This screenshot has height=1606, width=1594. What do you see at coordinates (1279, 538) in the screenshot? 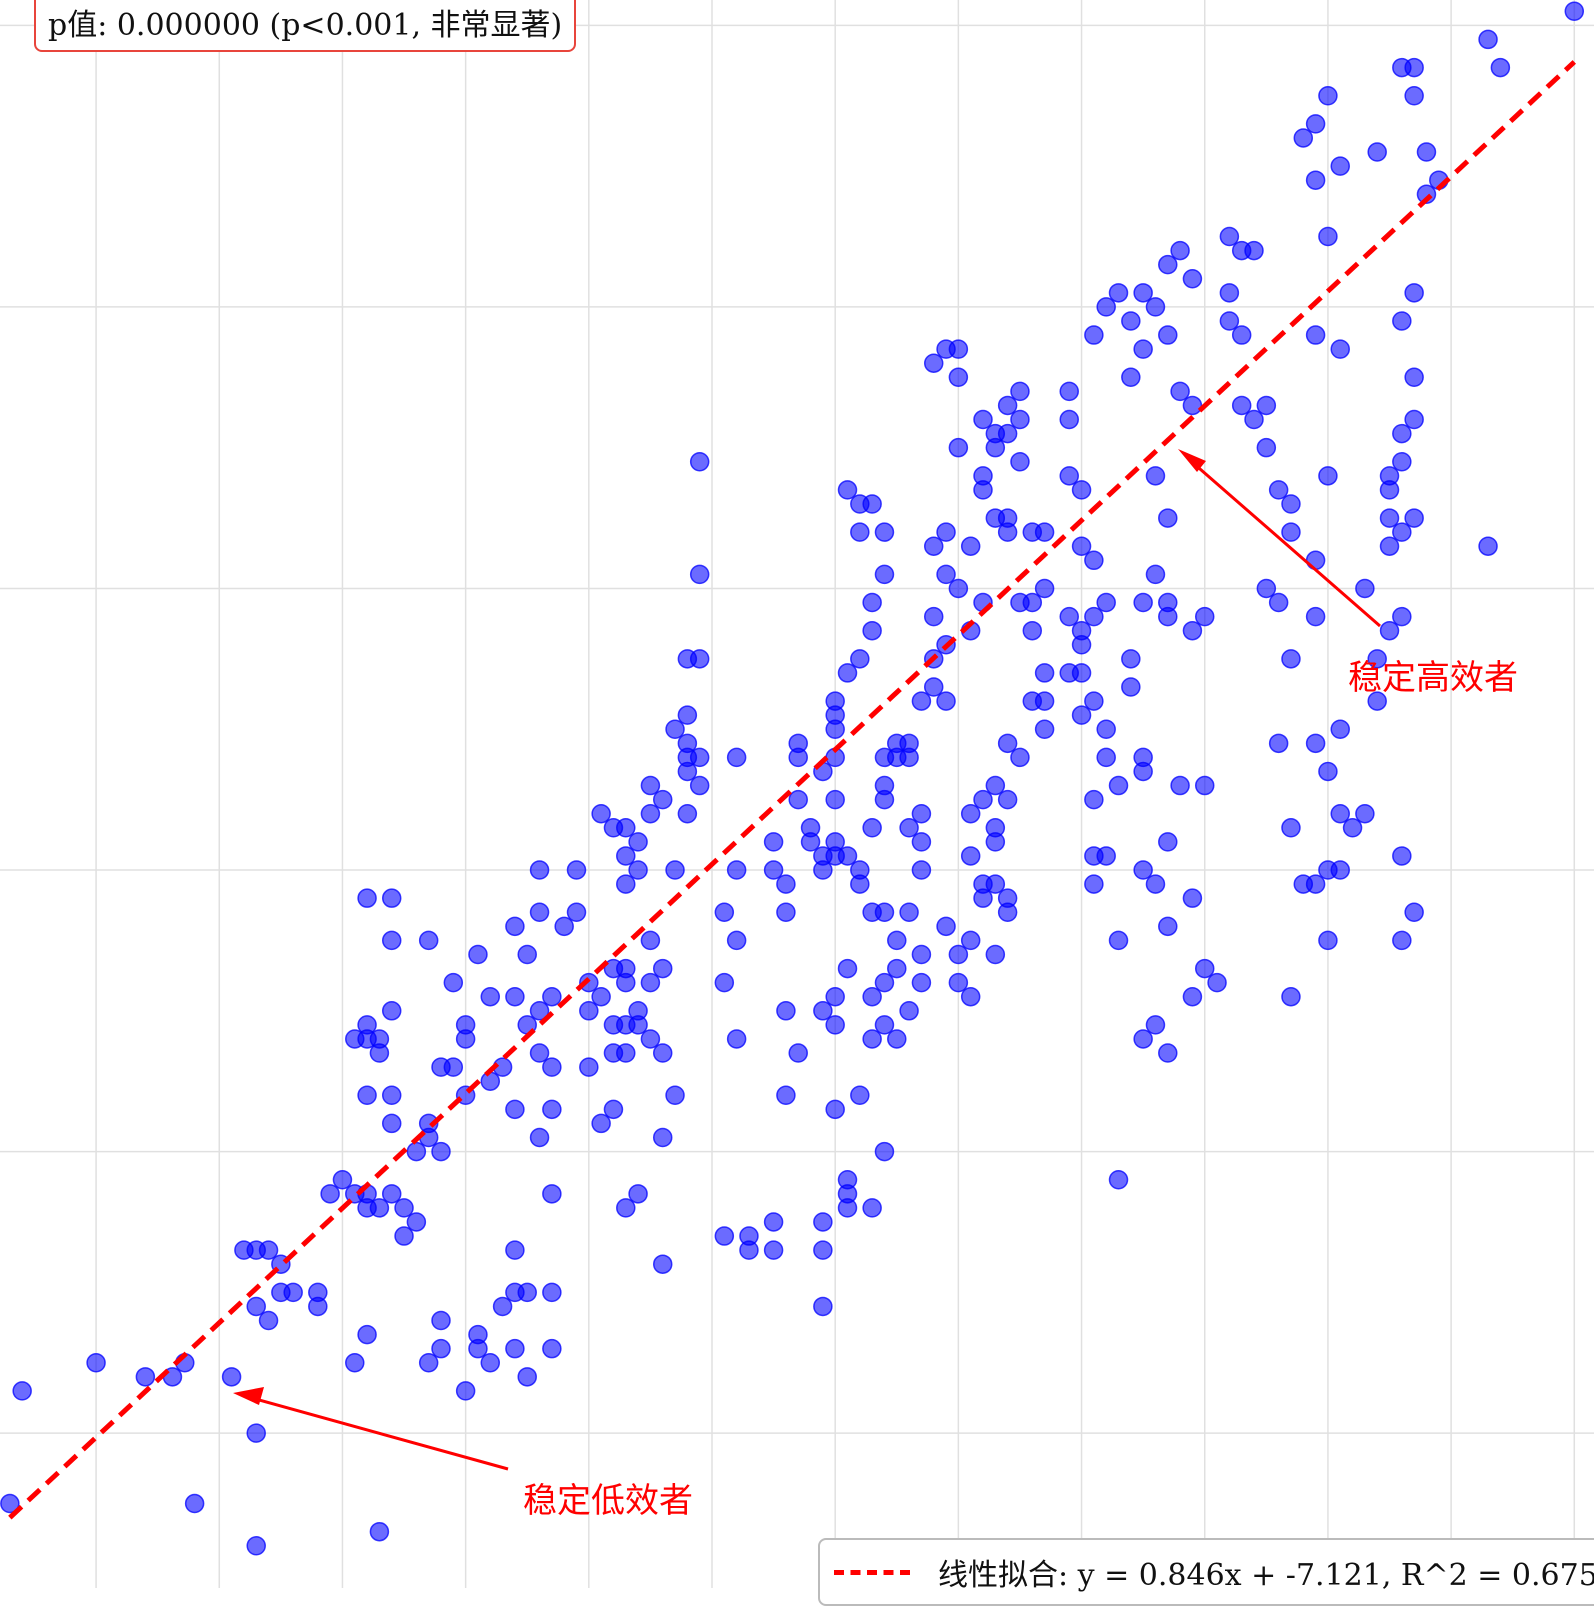
I see `annotation-arrow-high` at bounding box center [1279, 538].